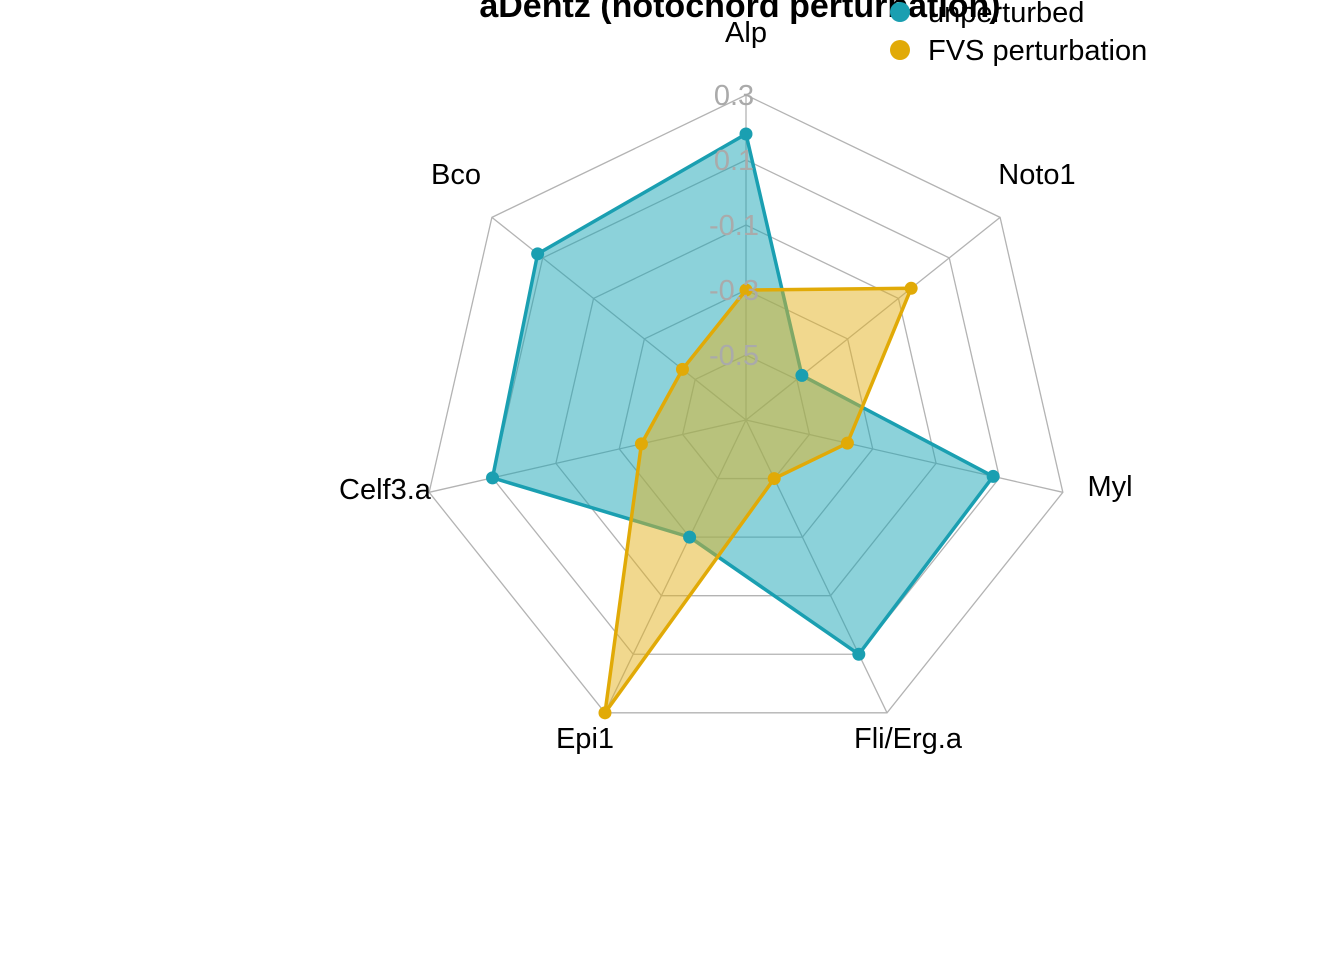 The width and height of the screenshot is (1344, 960). I want to click on axis-label: Myl, so click(1109, 487).